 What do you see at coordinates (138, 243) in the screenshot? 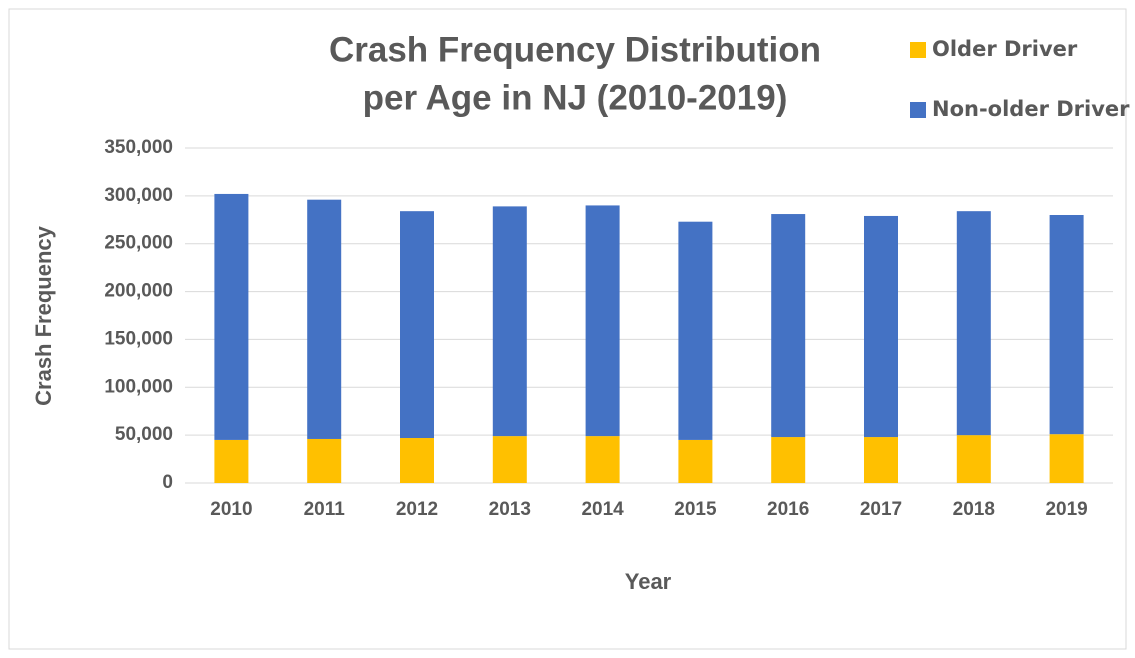
I see `y-tick-label: 250,000` at bounding box center [138, 243].